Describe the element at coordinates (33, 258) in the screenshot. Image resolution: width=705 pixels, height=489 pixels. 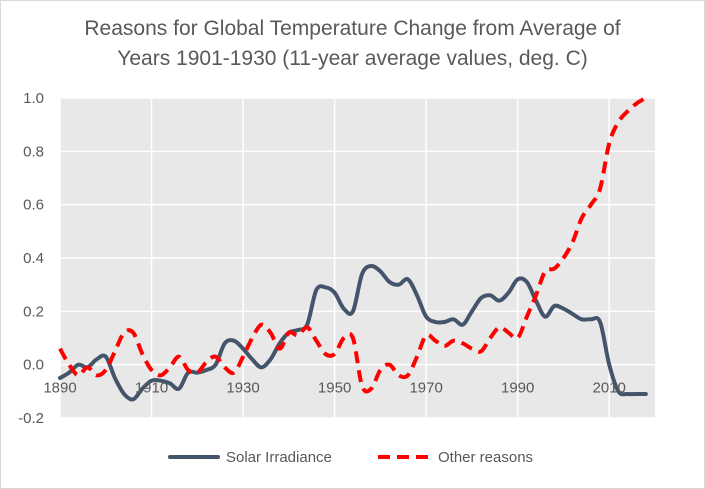
I see `y-tick-label: 0.4` at that location.